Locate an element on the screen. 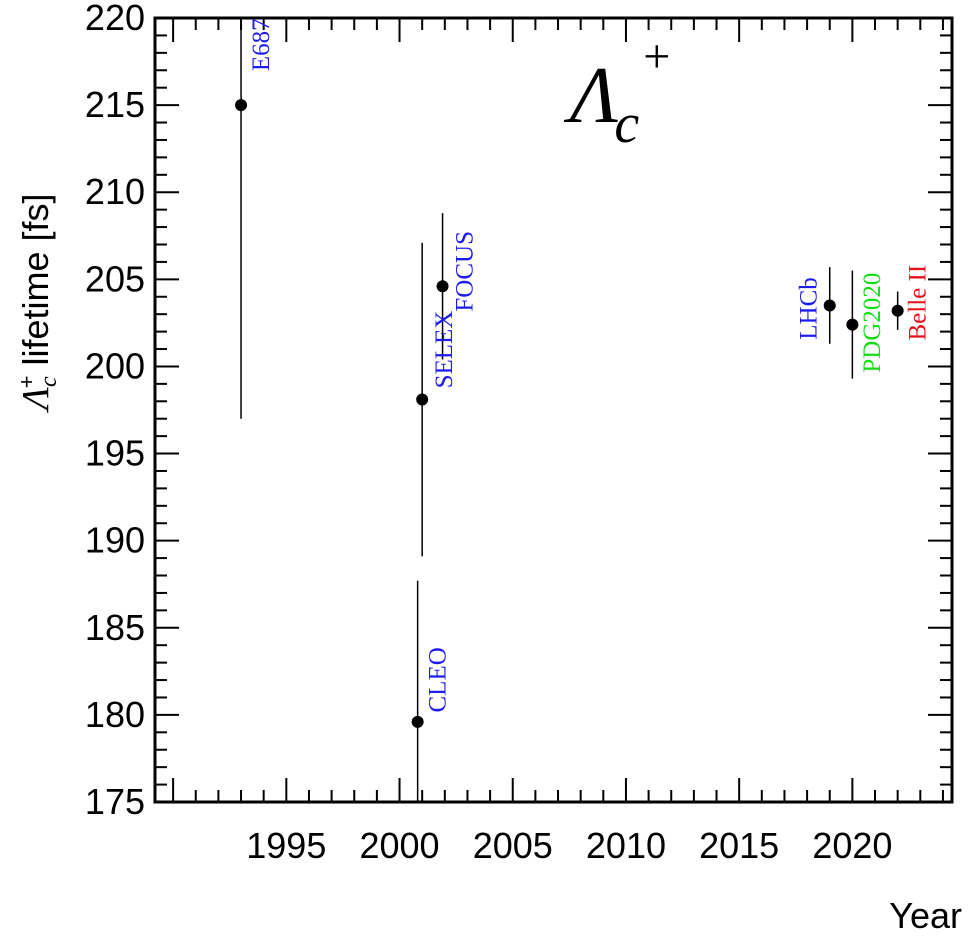  experiment-label: Belle II is located at coordinates (917, 303).